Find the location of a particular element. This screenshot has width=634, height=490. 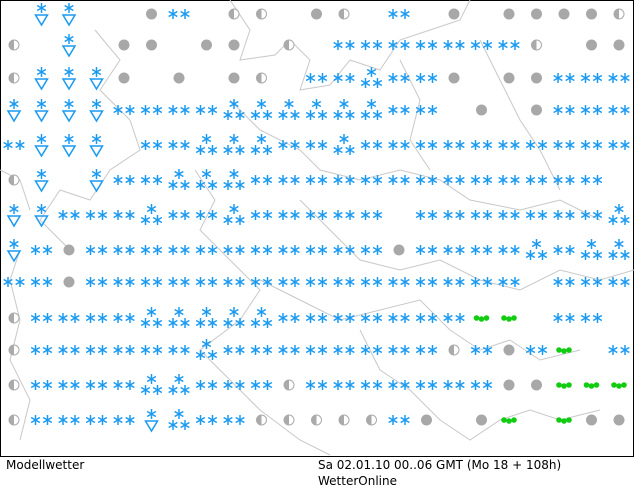

rain-dot is located at coordinates (559, 350).